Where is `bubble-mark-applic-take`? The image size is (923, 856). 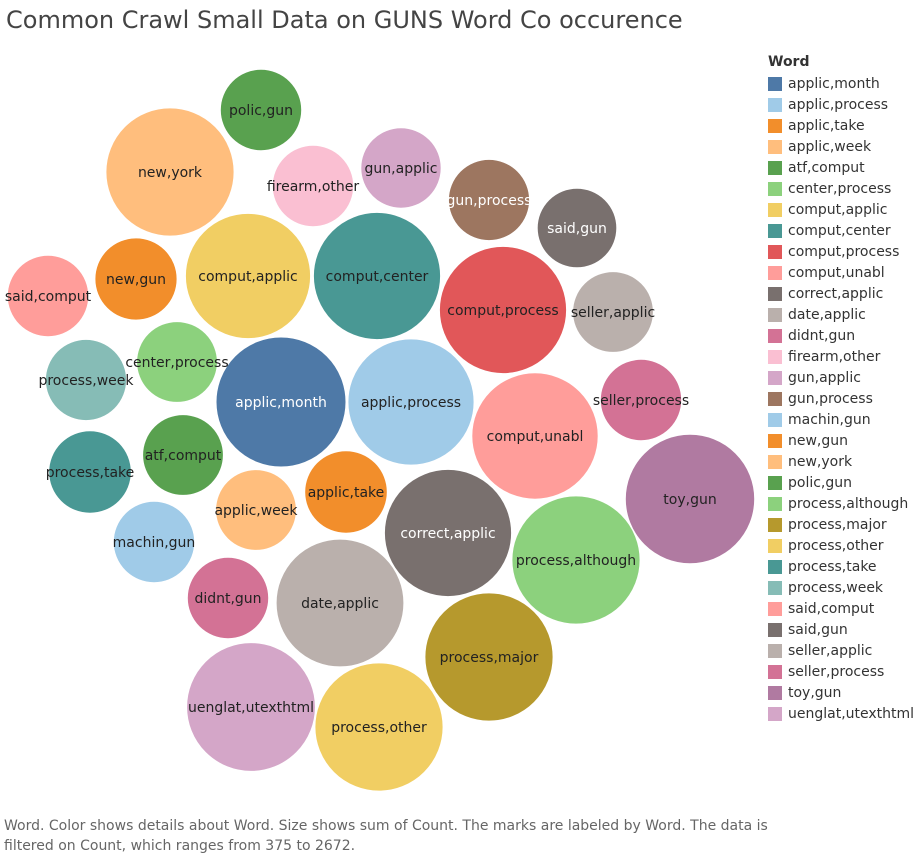 bubble-mark-applic-take is located at coordinates (346, 492).